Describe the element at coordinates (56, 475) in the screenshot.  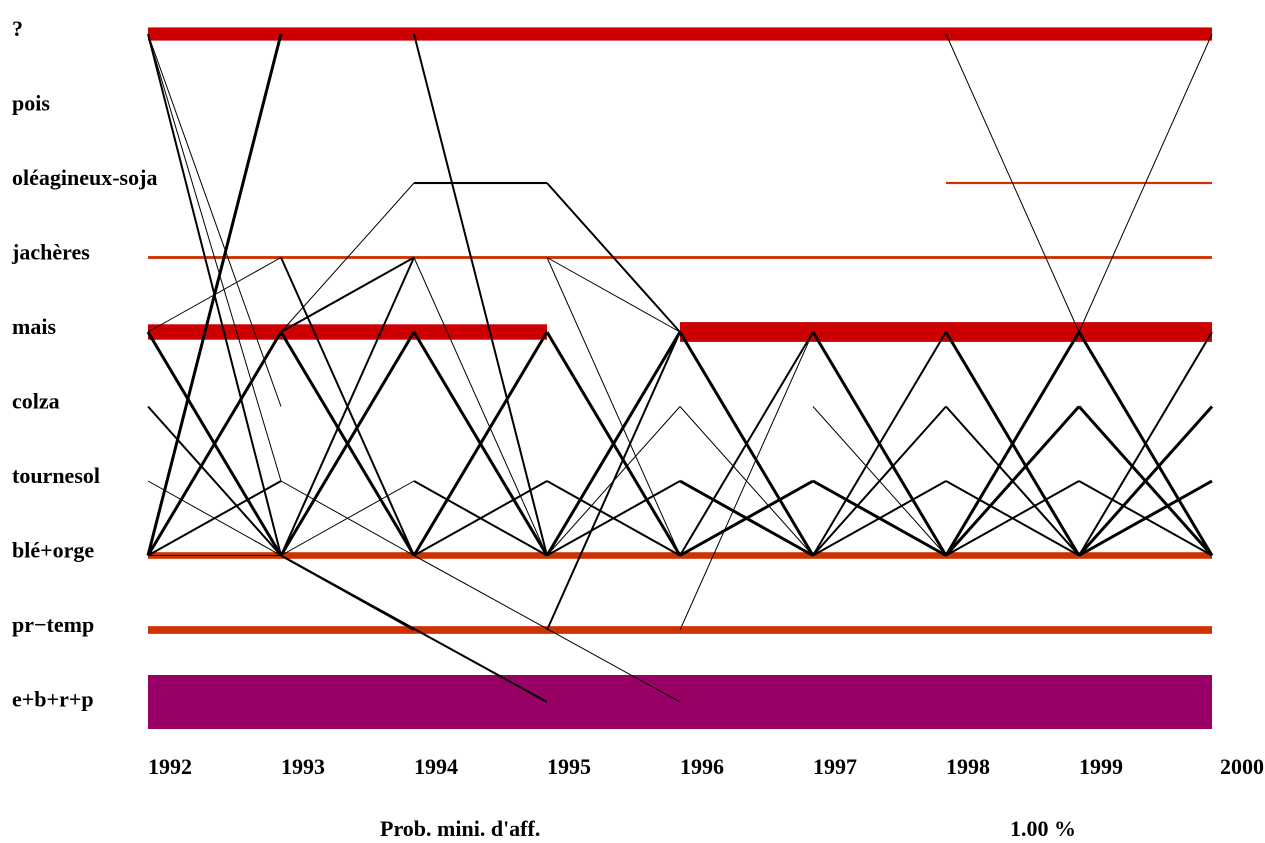
I see `crop-label-tournesol: tournesol` at that location.